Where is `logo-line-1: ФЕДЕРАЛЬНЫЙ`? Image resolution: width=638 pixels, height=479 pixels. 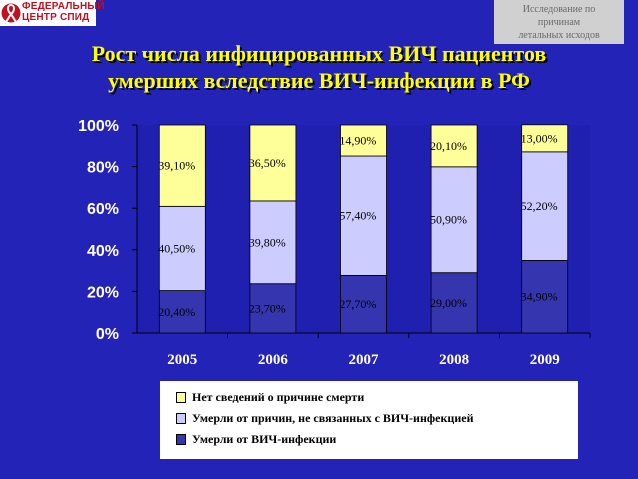 logo-line-1: ФЕДЕРАЛЬНЫЙ is located at coordinates (63, 6).